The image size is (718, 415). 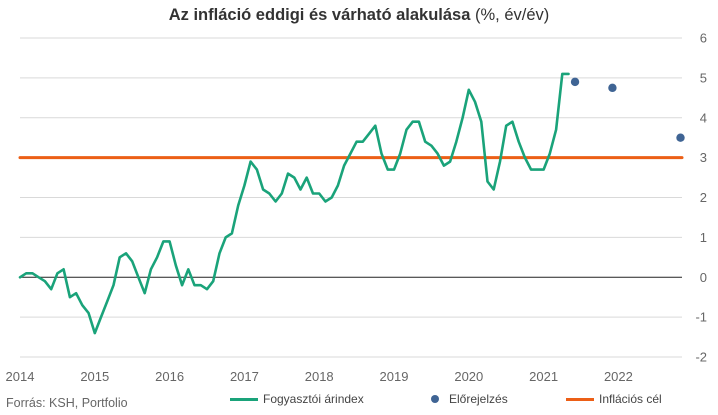 I want to click on source-note: Forrás: KSH, Portfolio, so click(x=67, y=403).